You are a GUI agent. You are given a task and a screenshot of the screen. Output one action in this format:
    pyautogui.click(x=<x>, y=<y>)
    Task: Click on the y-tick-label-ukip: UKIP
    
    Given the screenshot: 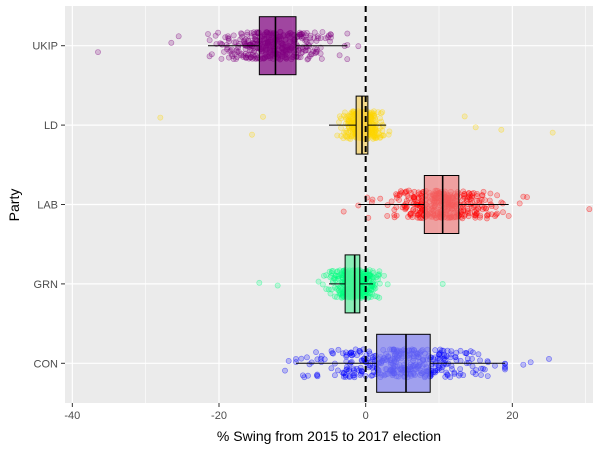 What is the action you would take?
    pyautogui.click(x=45, y=47)
    